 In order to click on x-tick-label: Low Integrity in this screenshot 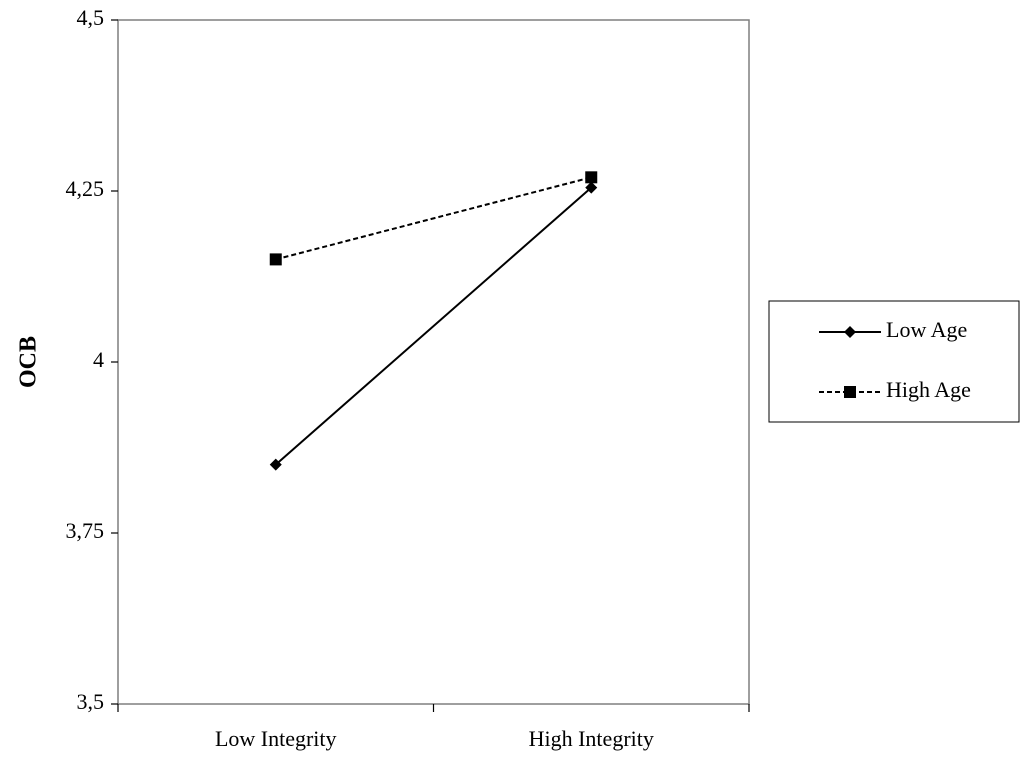, I will do `click(276, 738)`.